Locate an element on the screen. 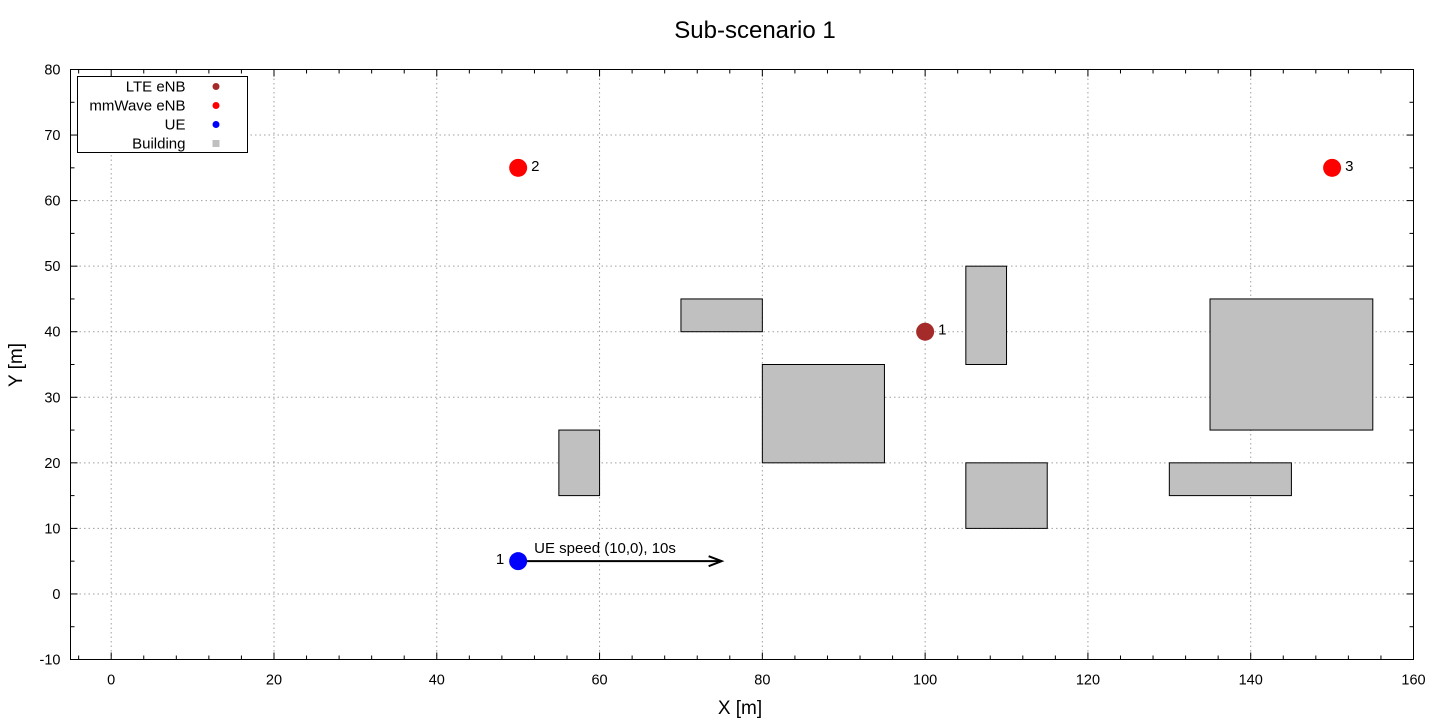  legend-label: mmWave eNB is located at coordinates (137, 106).